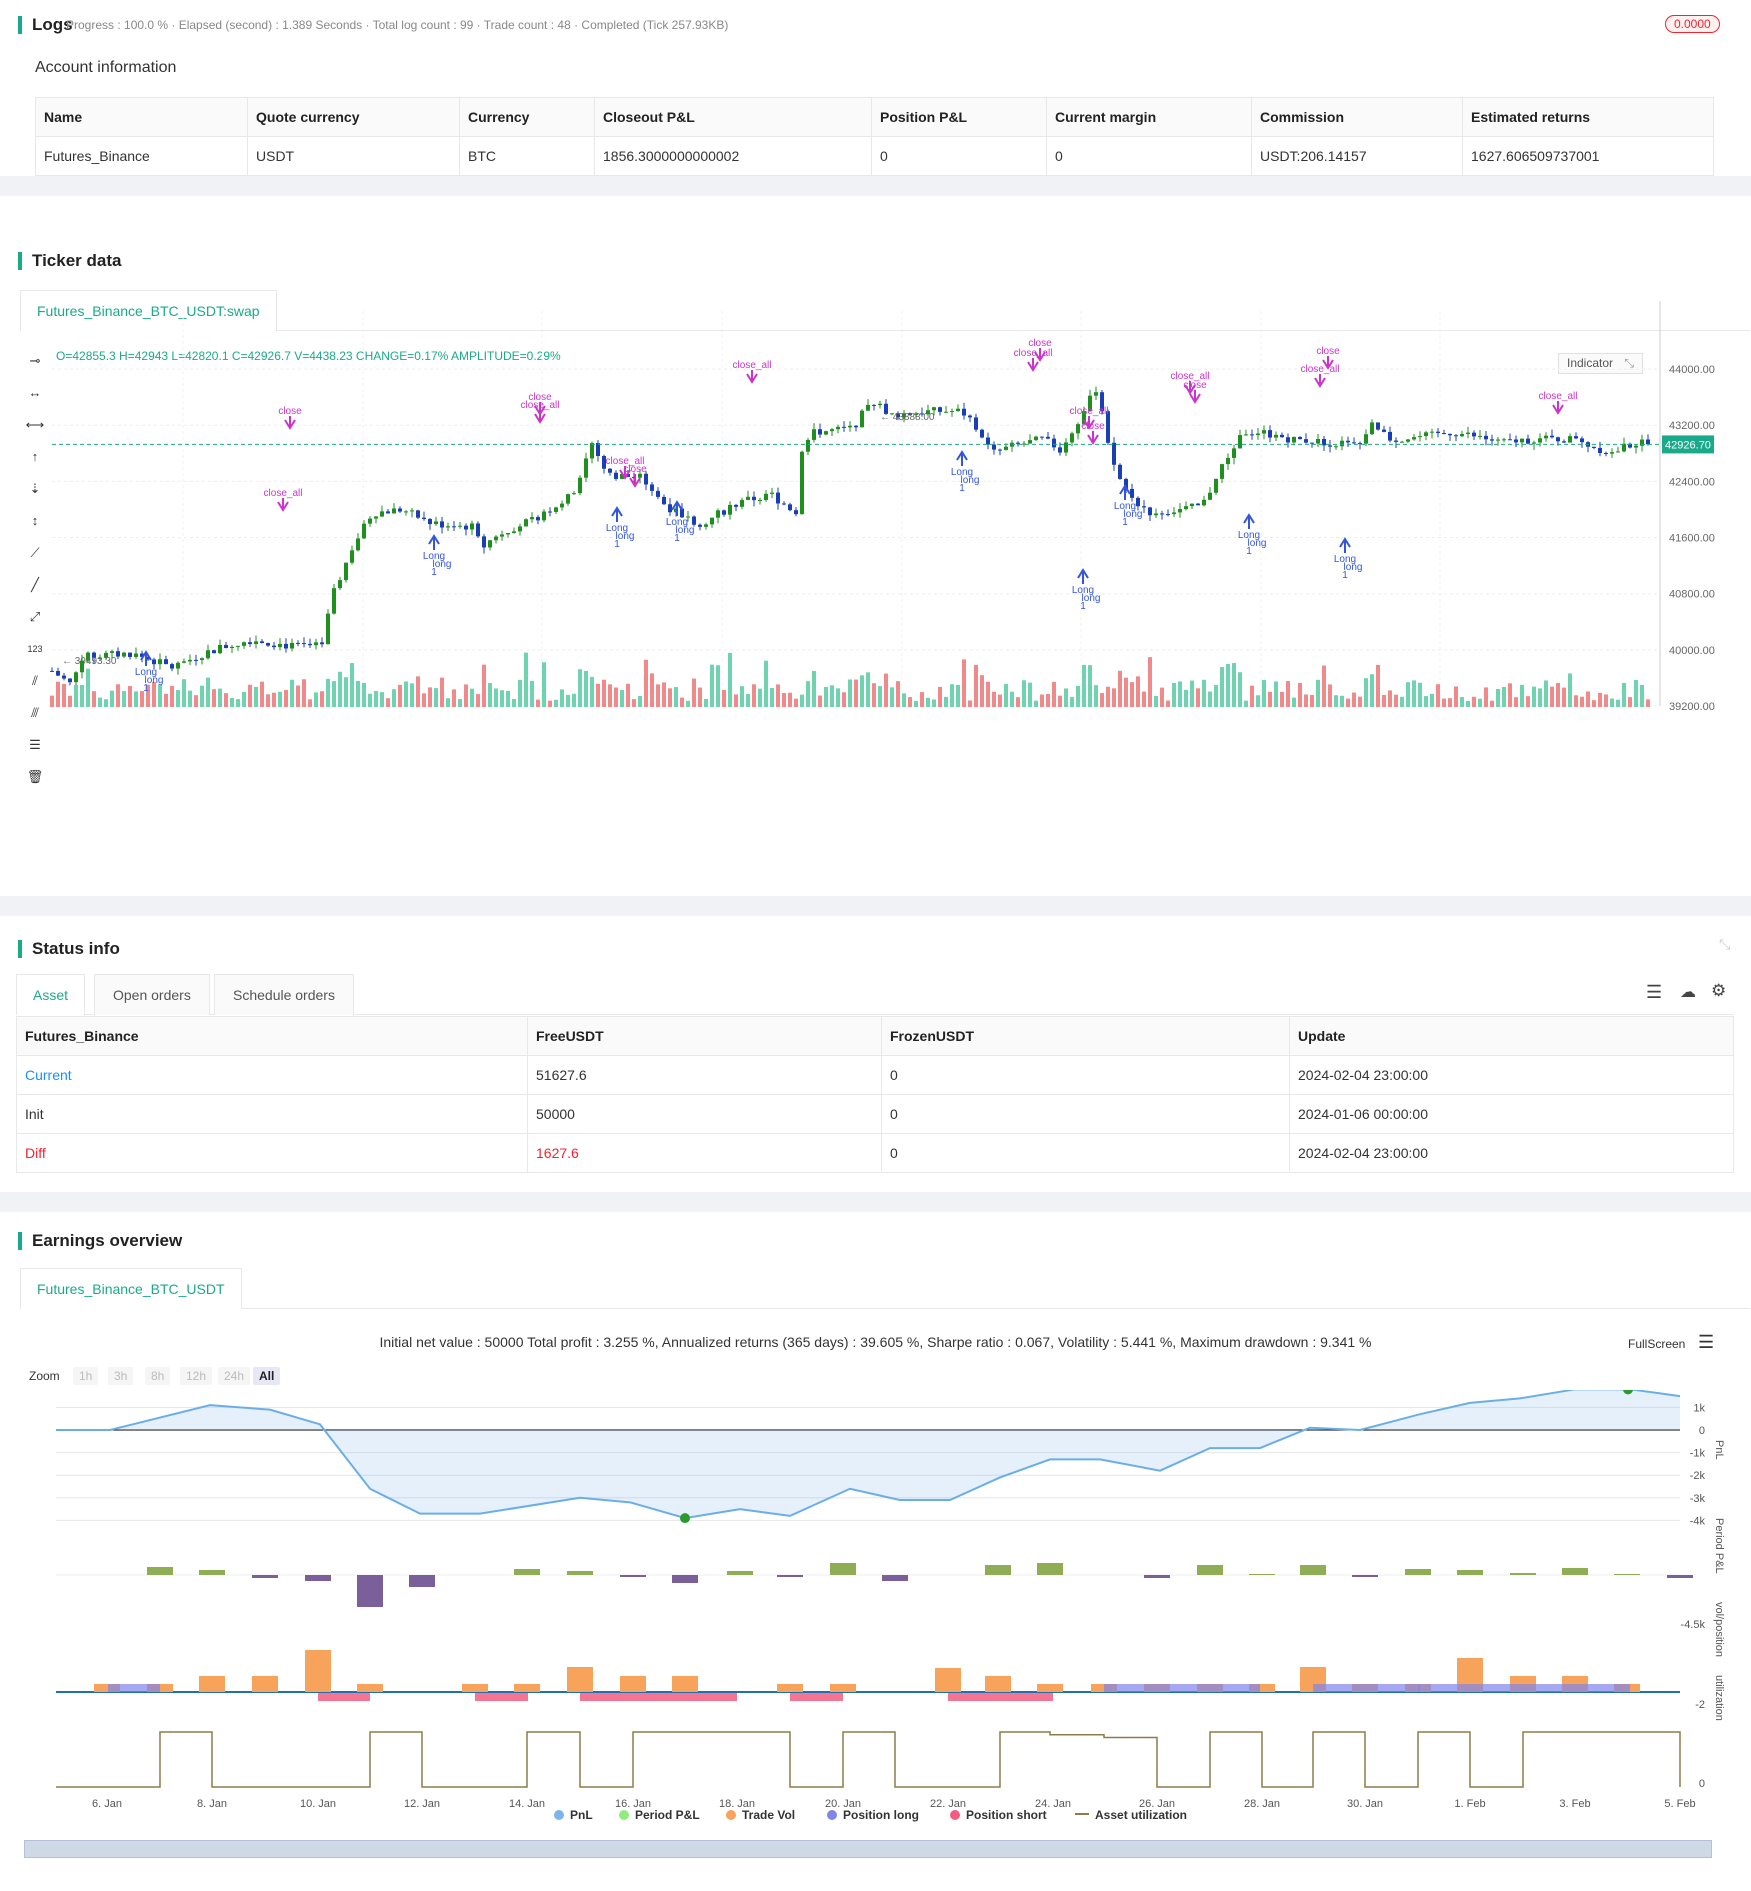 The width and height of the screenshot is (1751, 1891). Describe the element at coordinates (625, 461) in the screenshot. I see `signal-label-close: close_all` at that location.